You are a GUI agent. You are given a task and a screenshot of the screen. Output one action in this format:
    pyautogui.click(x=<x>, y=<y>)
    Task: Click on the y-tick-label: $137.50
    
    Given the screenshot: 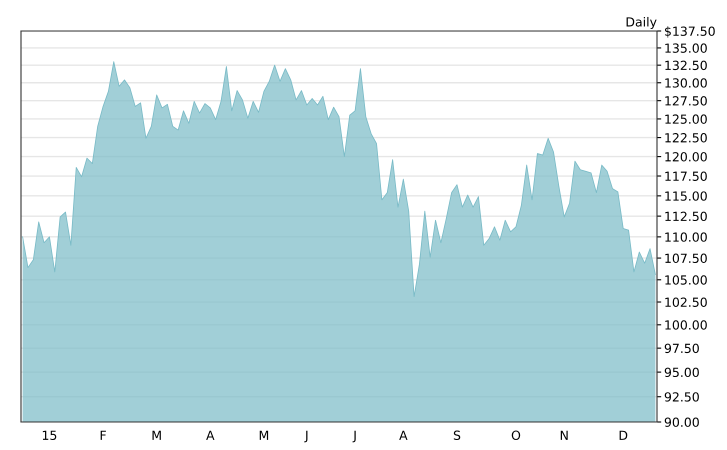 What is the action you would take?
    pyautogui.click(x=689, y=32)
    